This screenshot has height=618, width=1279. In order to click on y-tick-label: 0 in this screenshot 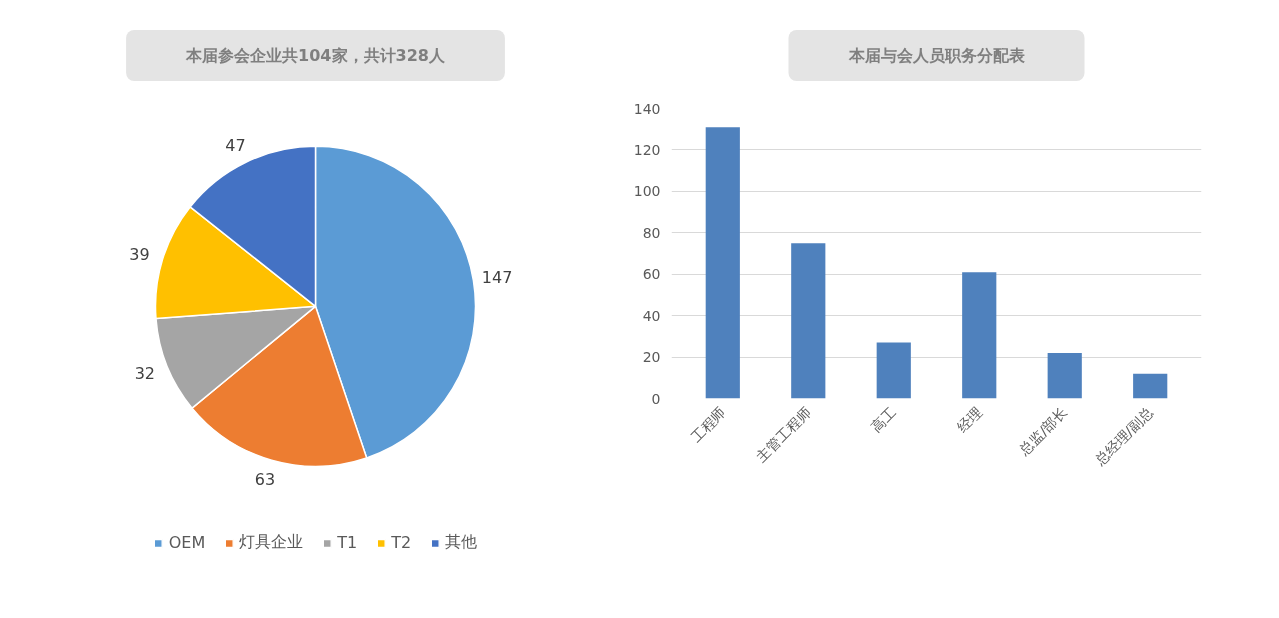, I will do `click(656, 398)`.